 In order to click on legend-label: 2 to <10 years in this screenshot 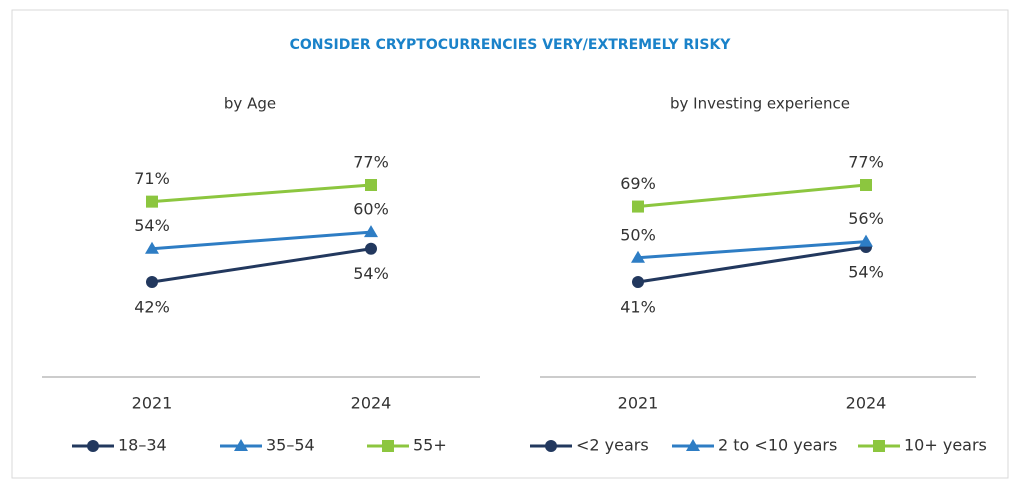, I will do `click(777, 445)`.